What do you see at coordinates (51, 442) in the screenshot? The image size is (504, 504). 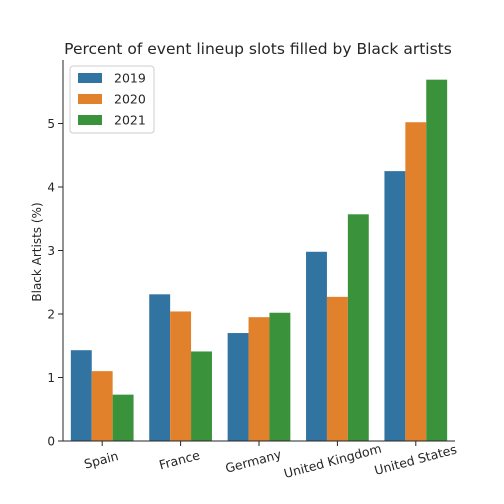 I see `y-tick-label: 0` at bounding box center [51, 442].